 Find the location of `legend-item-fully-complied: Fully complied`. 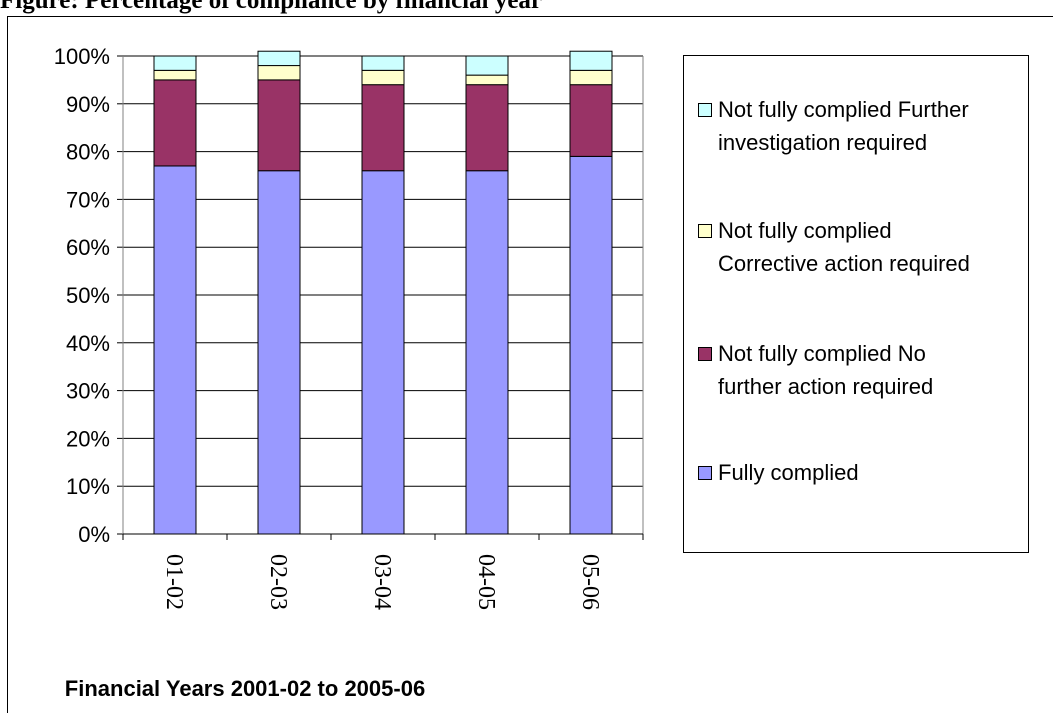

legend-item-fully-complied: Fully complied is located at coordinates (860, 472).